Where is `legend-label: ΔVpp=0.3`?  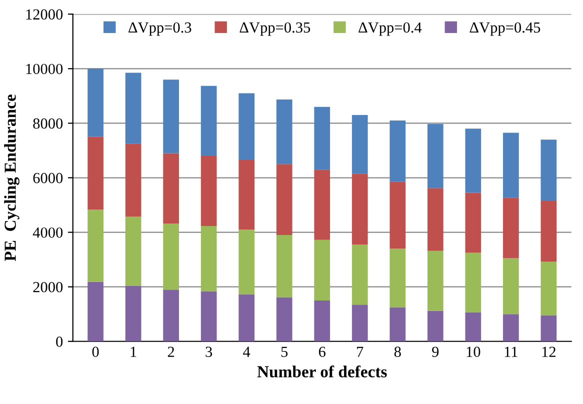
legend-label: ΔVpp=0.3 is located at coordinates (160, 29).